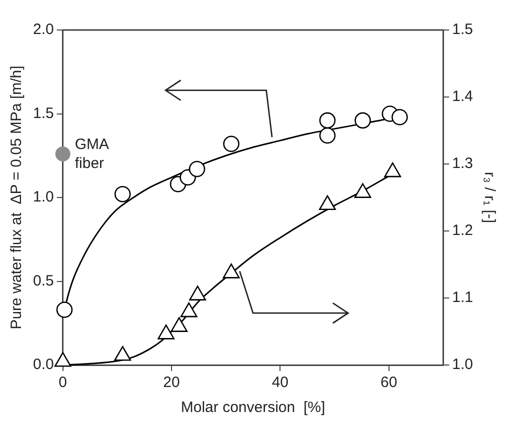 The image size is (508, 427). Describe the element at coordinates (43, 29) in the screenshot. I see `y-tick-label: 2.0` at that location.